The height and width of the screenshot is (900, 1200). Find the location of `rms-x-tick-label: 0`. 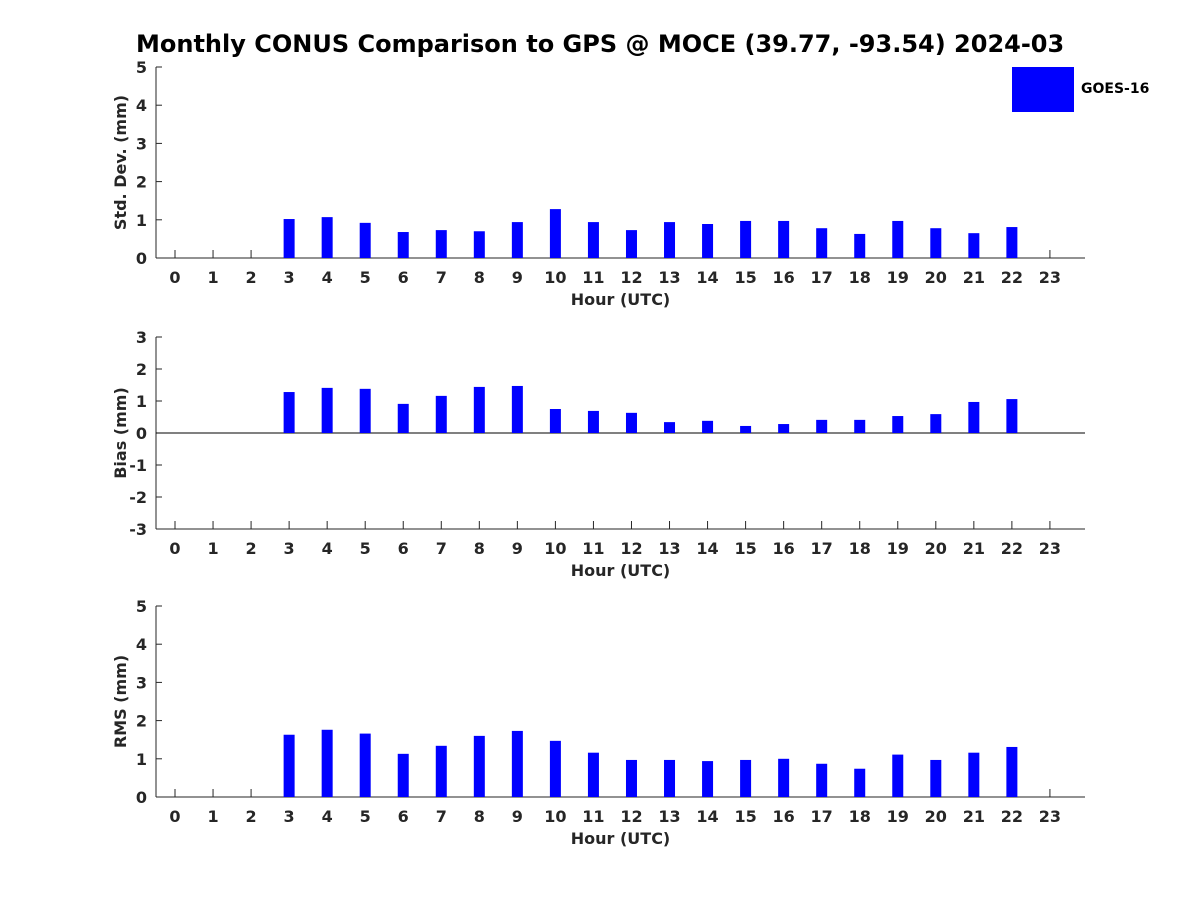

rms-x-tick-label: 0 is located at coordinates (174, 816).